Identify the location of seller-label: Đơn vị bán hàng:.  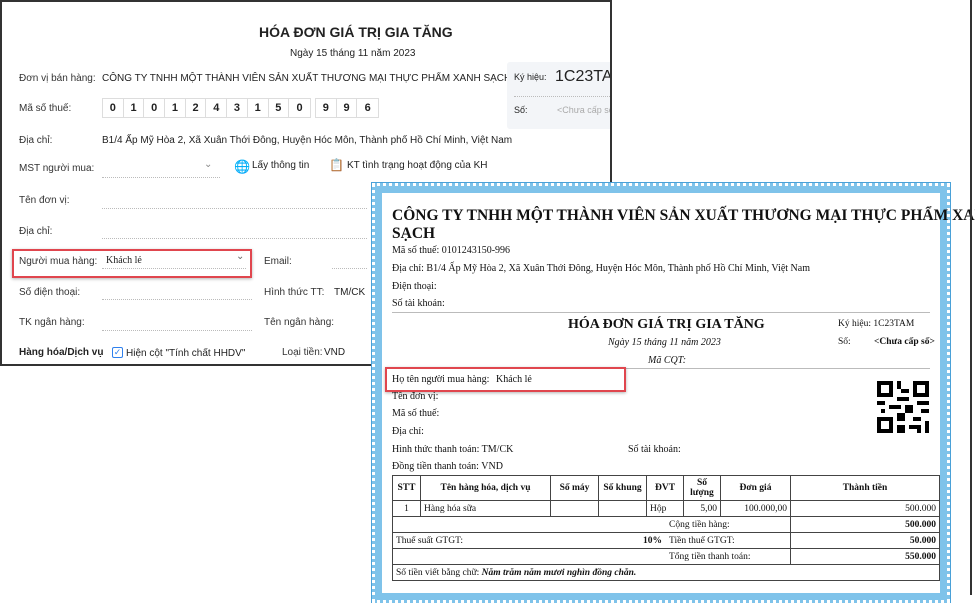
(57, 78).